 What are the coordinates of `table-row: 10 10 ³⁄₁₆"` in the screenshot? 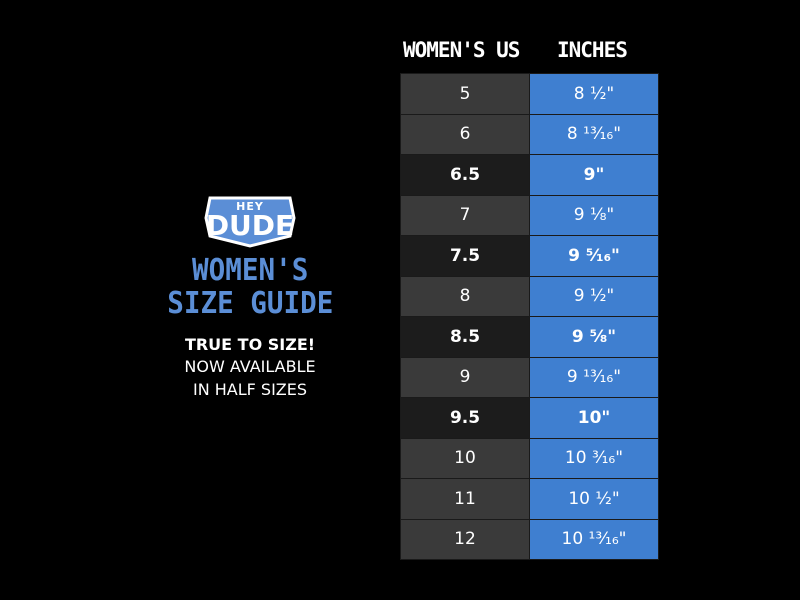 It's located at (529, 458).